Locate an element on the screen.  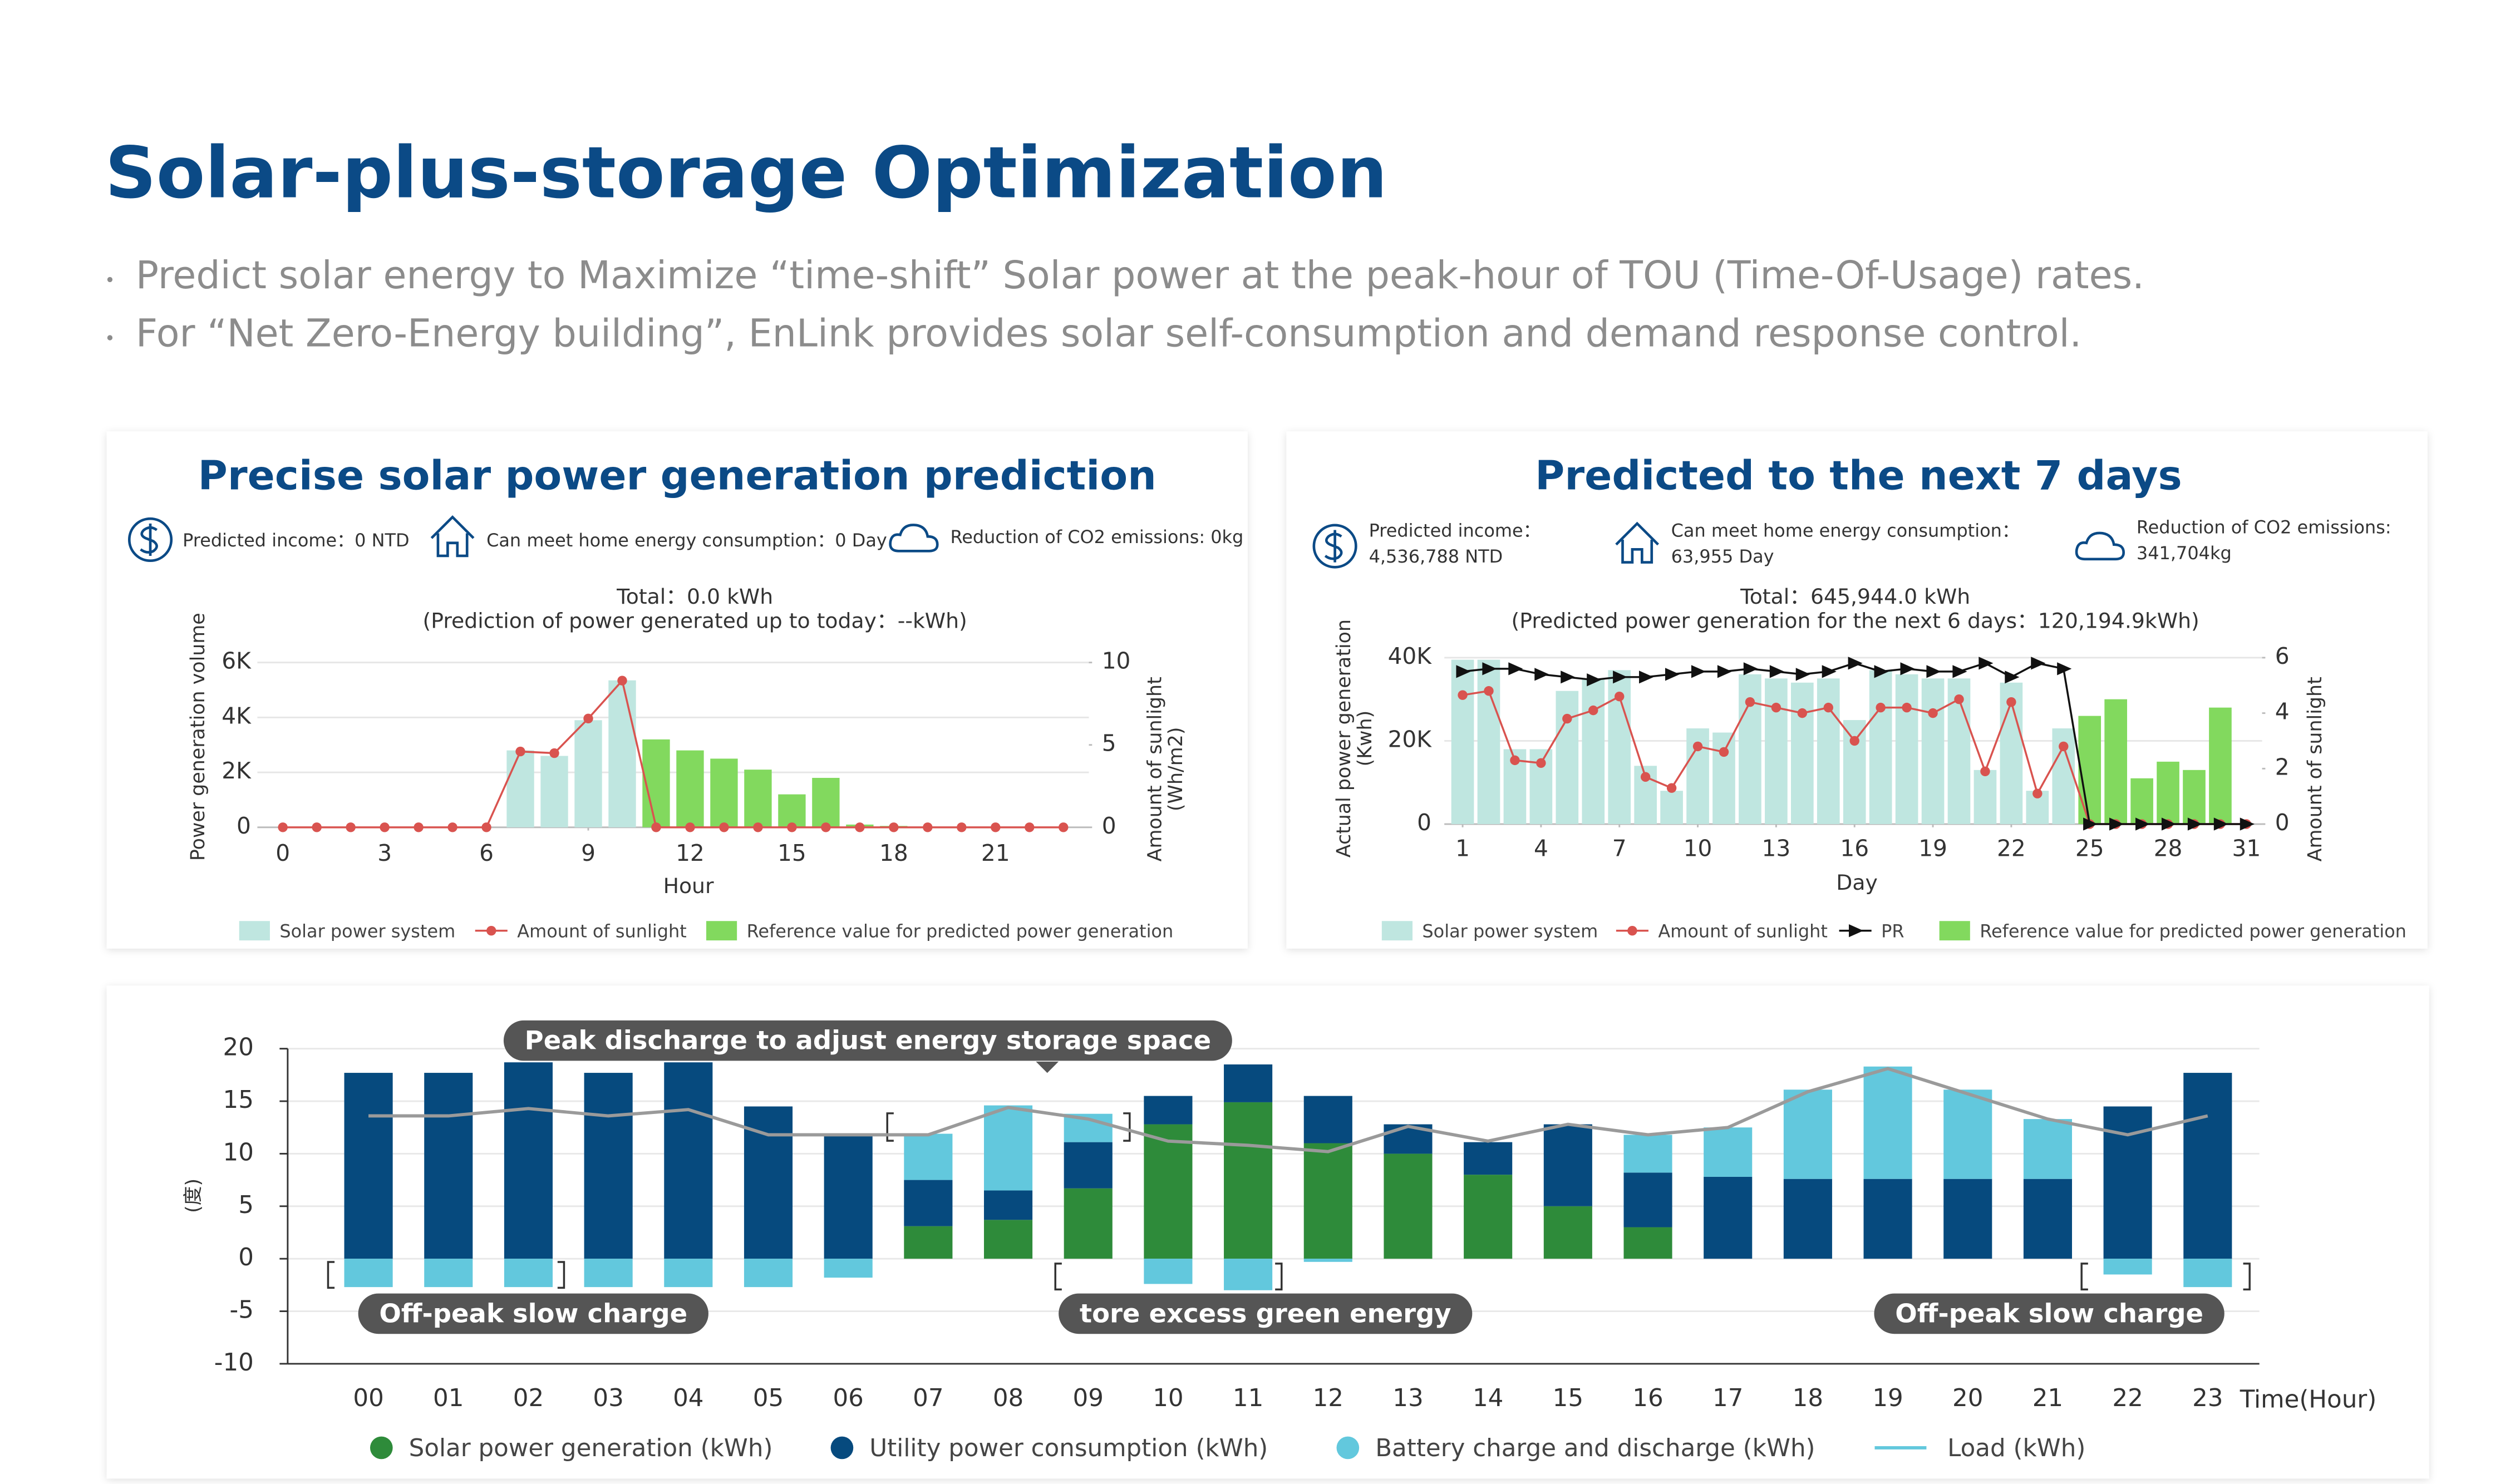
x-tick-label: 01 is located at coordinates (448, 1398).